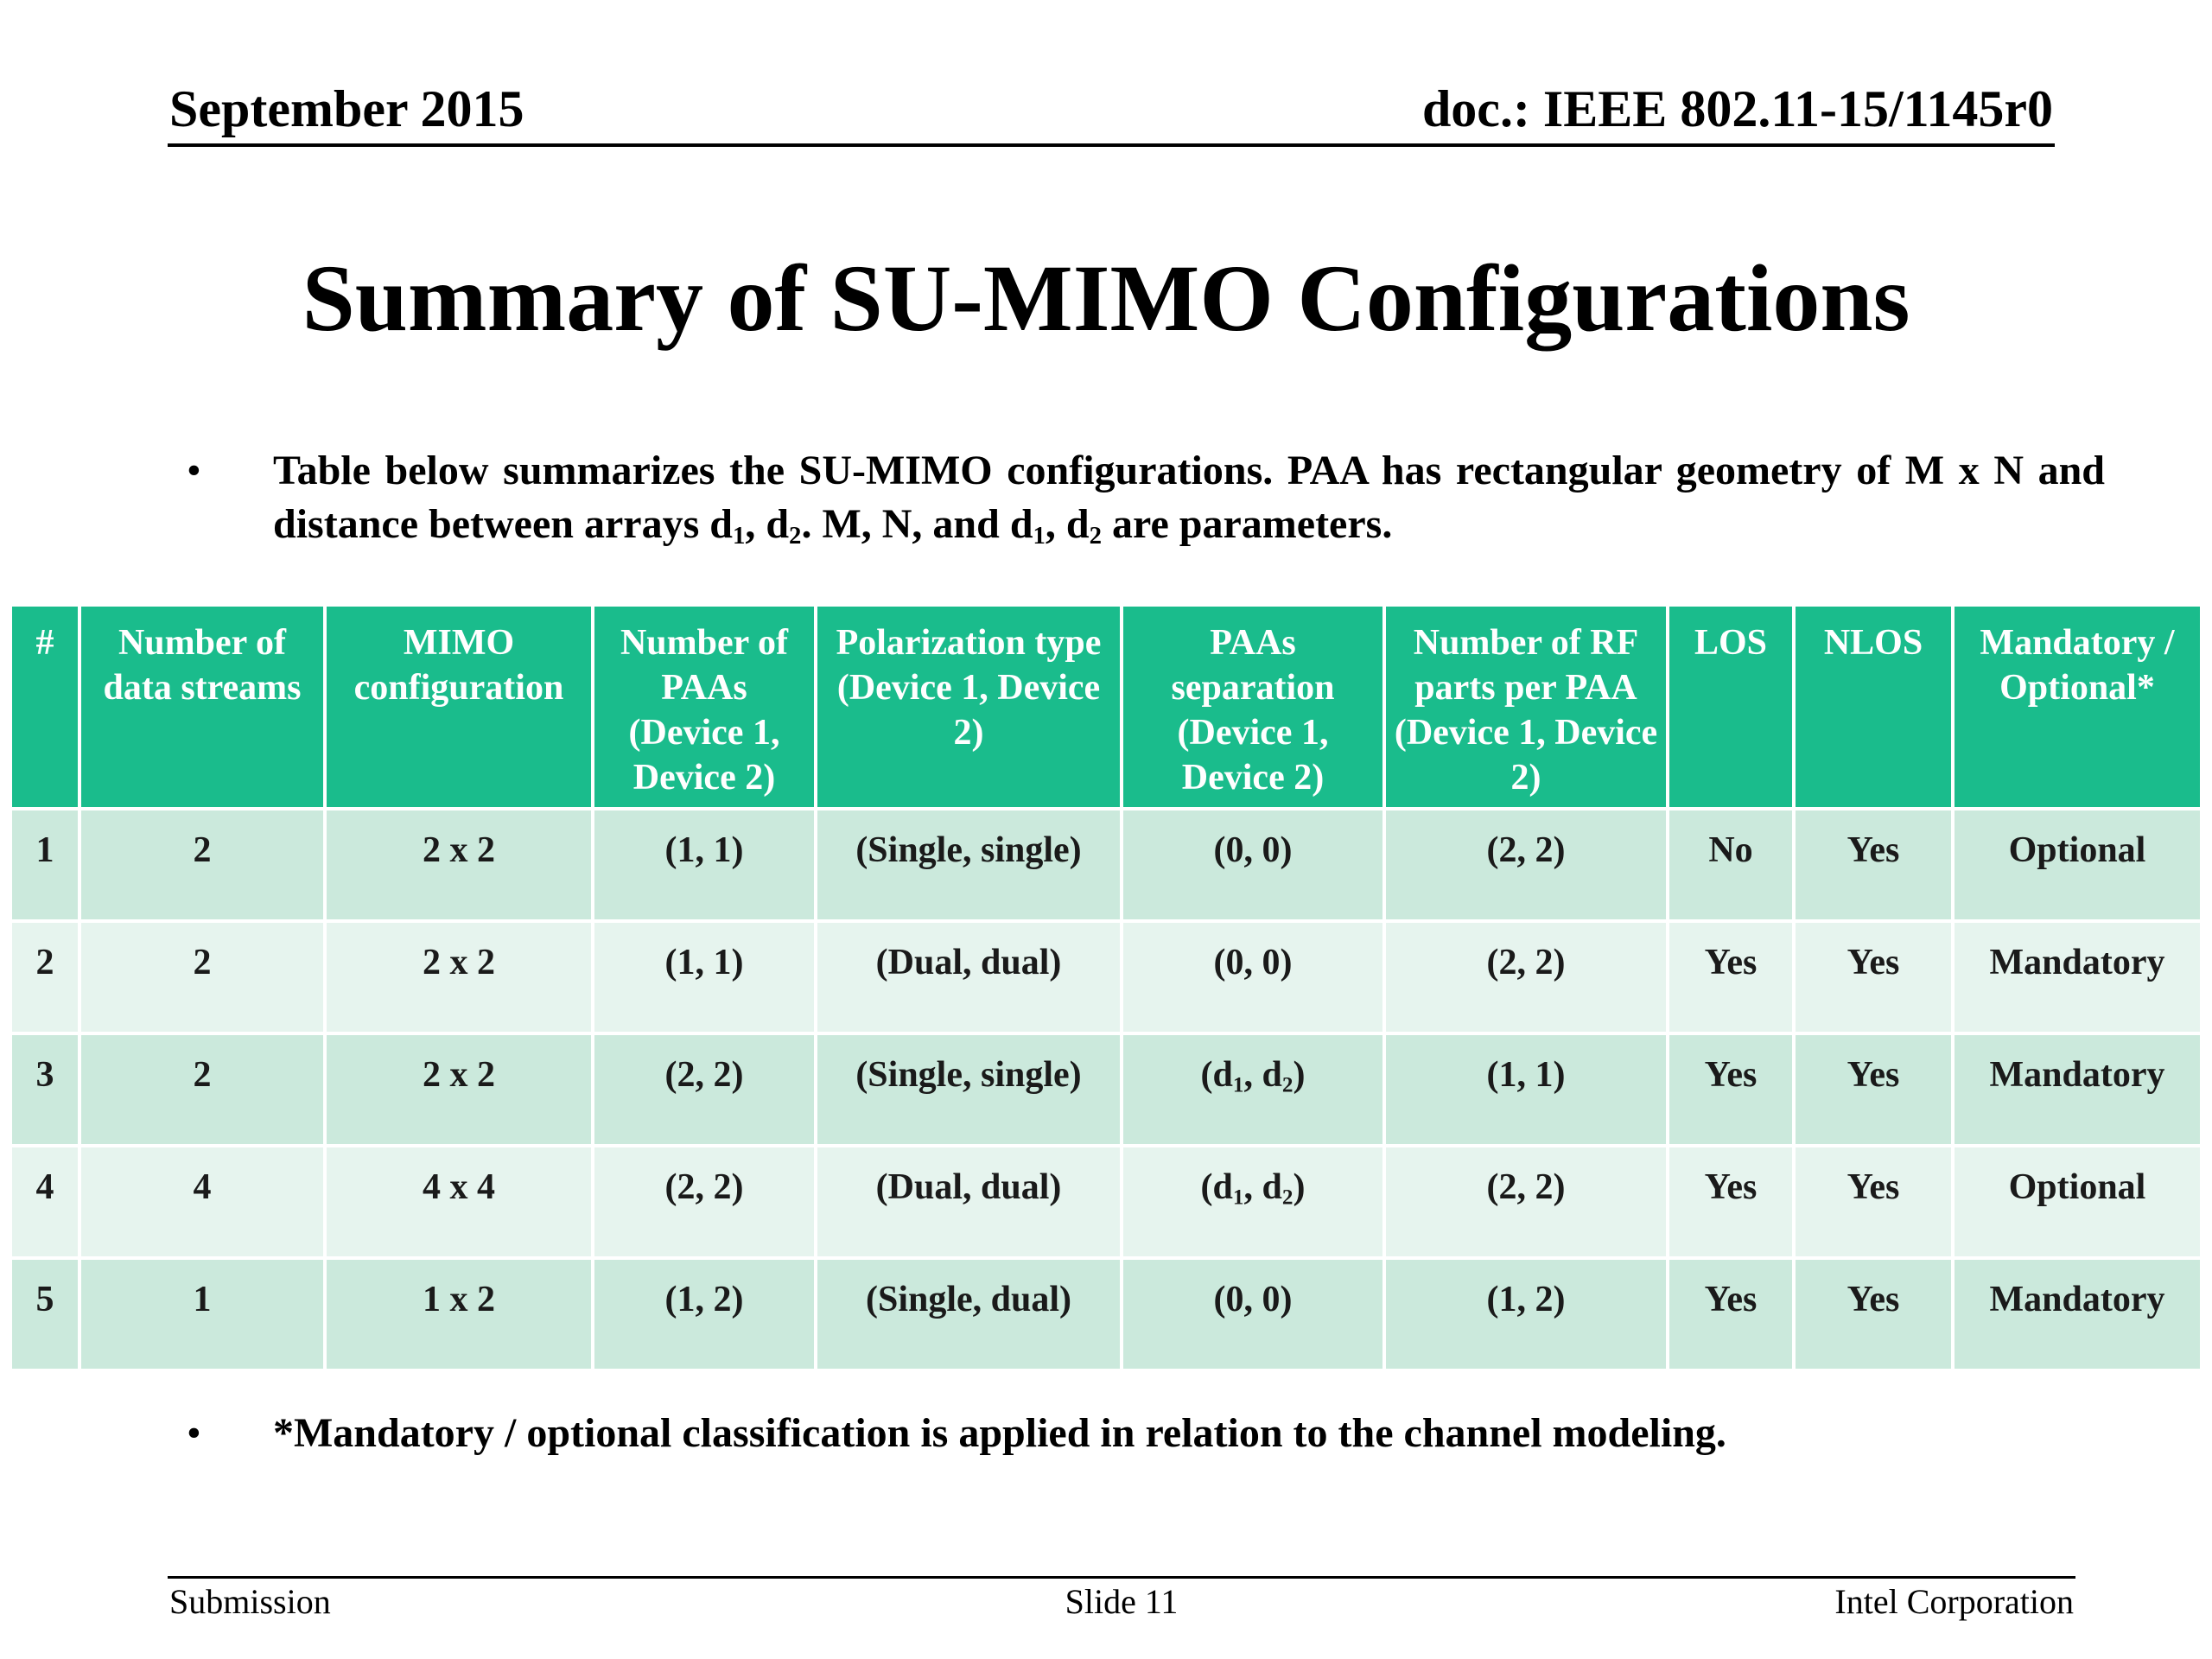 The width and height of the screenshot is (2212, 1659). Describe the element at coordinates (346, 108) in the screenshot. I see `header-date: September 2015` at that location.